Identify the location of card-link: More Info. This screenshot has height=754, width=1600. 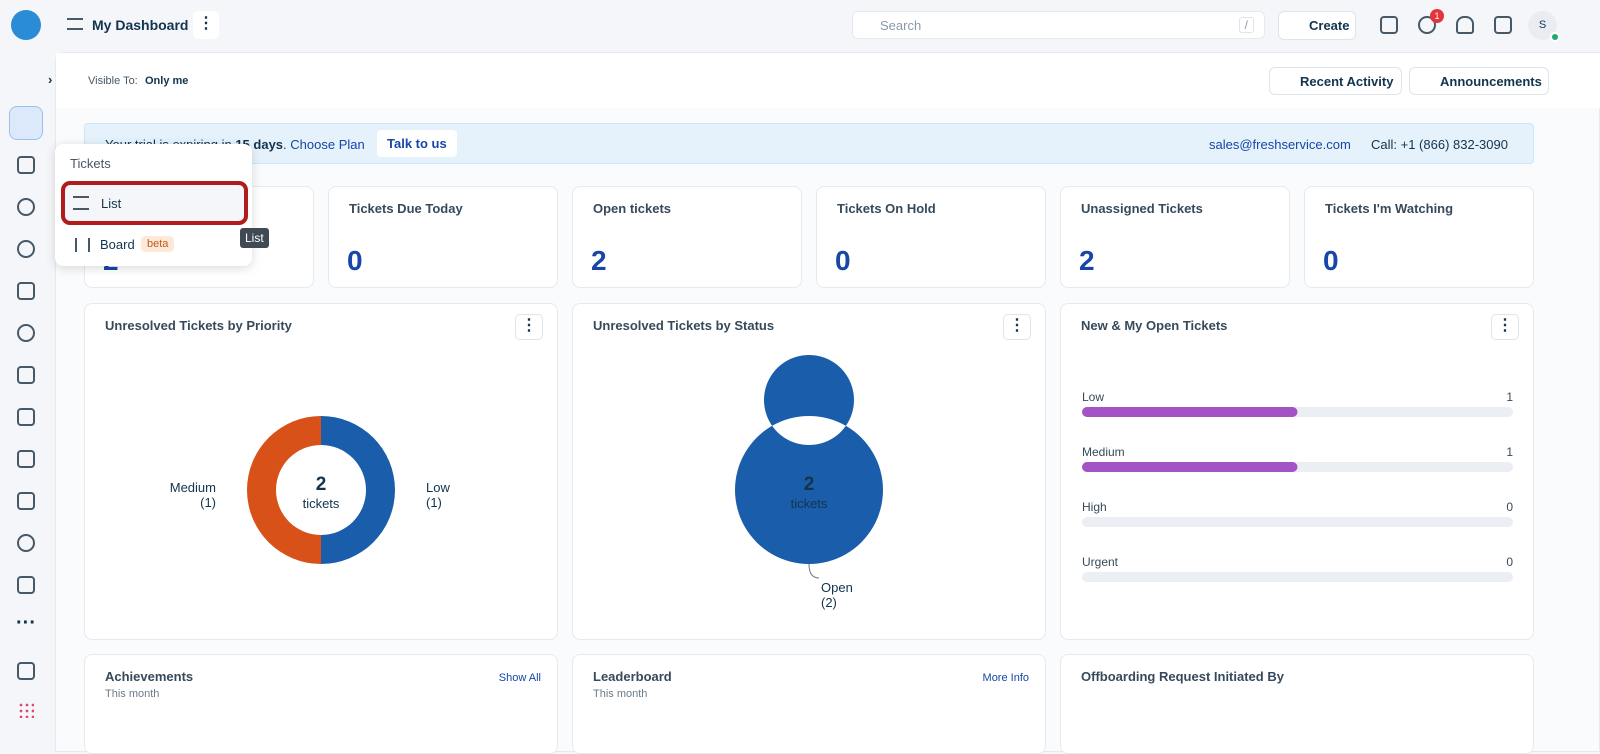
(1005, 678).